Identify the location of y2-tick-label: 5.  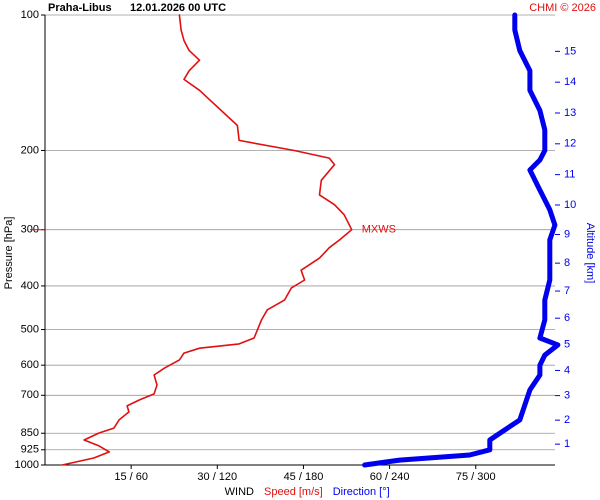
(567, 345).